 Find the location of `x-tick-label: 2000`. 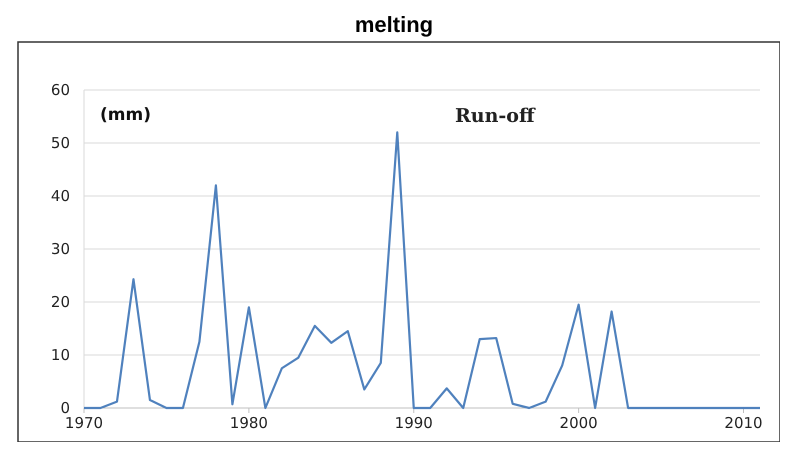

x-tick-label: 2000 is located at coordinates (579, 423).